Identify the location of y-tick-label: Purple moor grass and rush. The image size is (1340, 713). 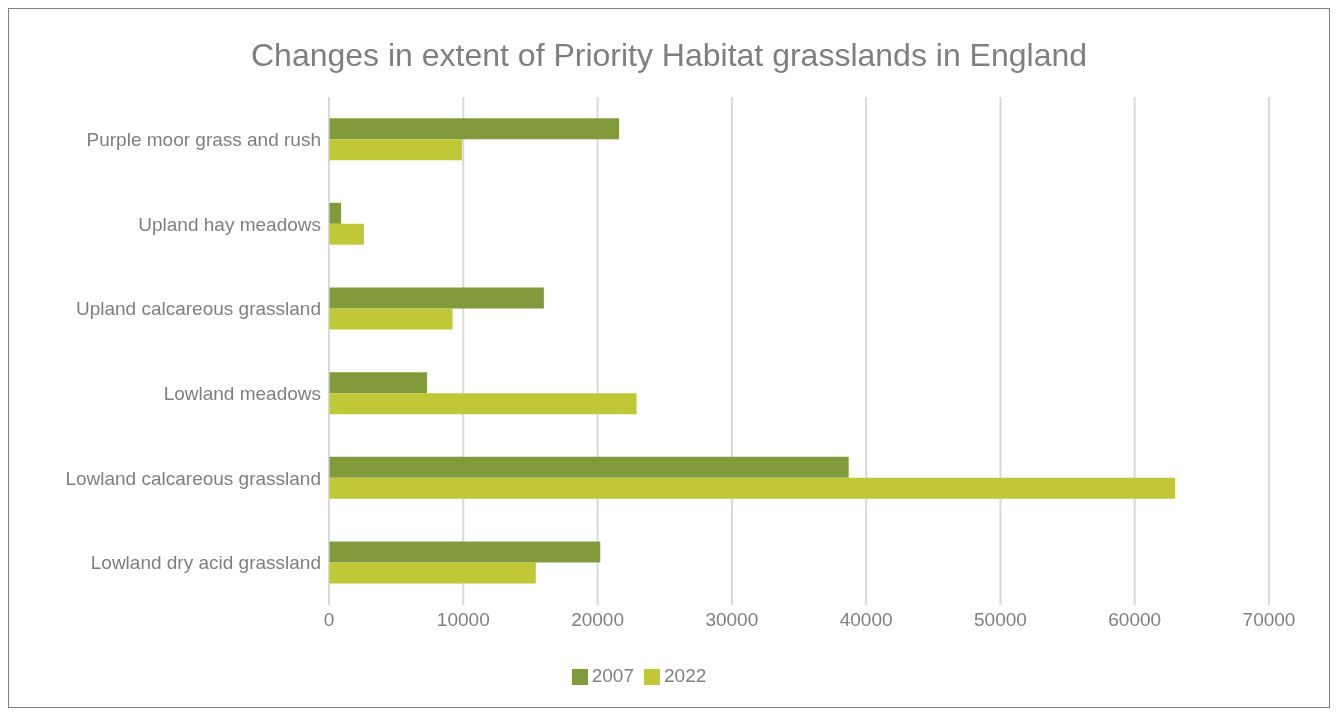
(203, 140).